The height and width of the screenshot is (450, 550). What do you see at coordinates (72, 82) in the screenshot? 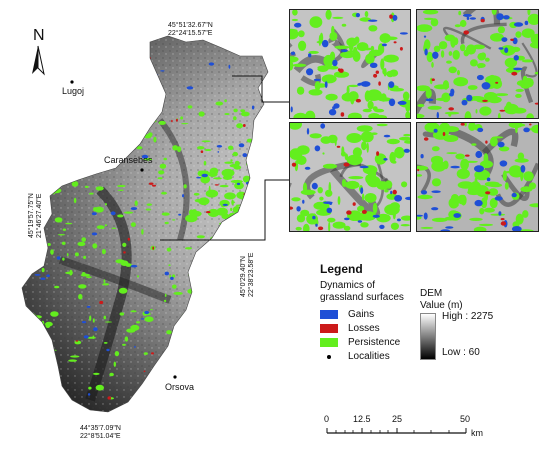
I see `lugoj-locality-marker` at bounding box center [72, 82].